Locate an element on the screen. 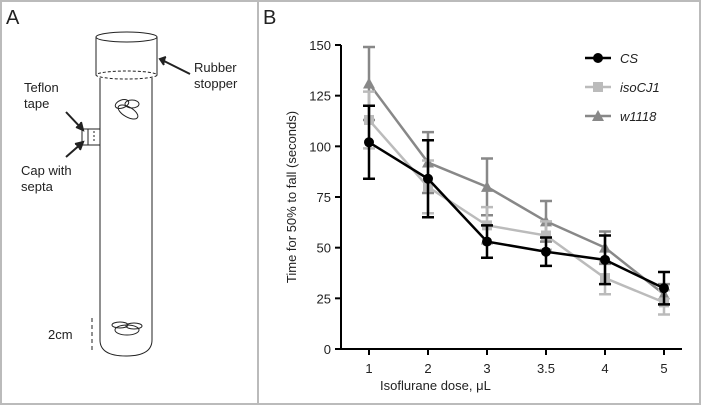 This screenshot has height=405, width=701. x-tick-label: 3 is located at coordinates (486, 368).